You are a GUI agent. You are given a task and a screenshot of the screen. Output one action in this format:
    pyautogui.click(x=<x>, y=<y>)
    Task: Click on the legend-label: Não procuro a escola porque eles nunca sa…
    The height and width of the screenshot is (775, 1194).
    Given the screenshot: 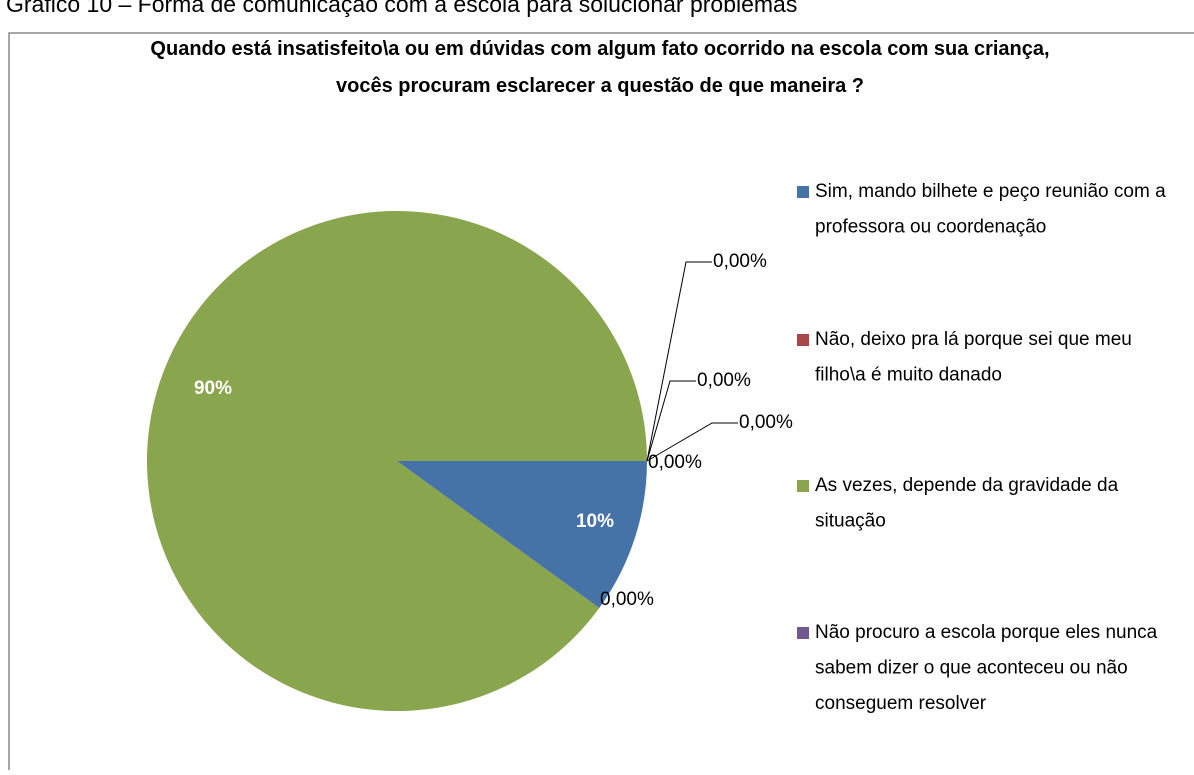 What is the action you would take?
    pyautogui.click(x=986, y=668)
    